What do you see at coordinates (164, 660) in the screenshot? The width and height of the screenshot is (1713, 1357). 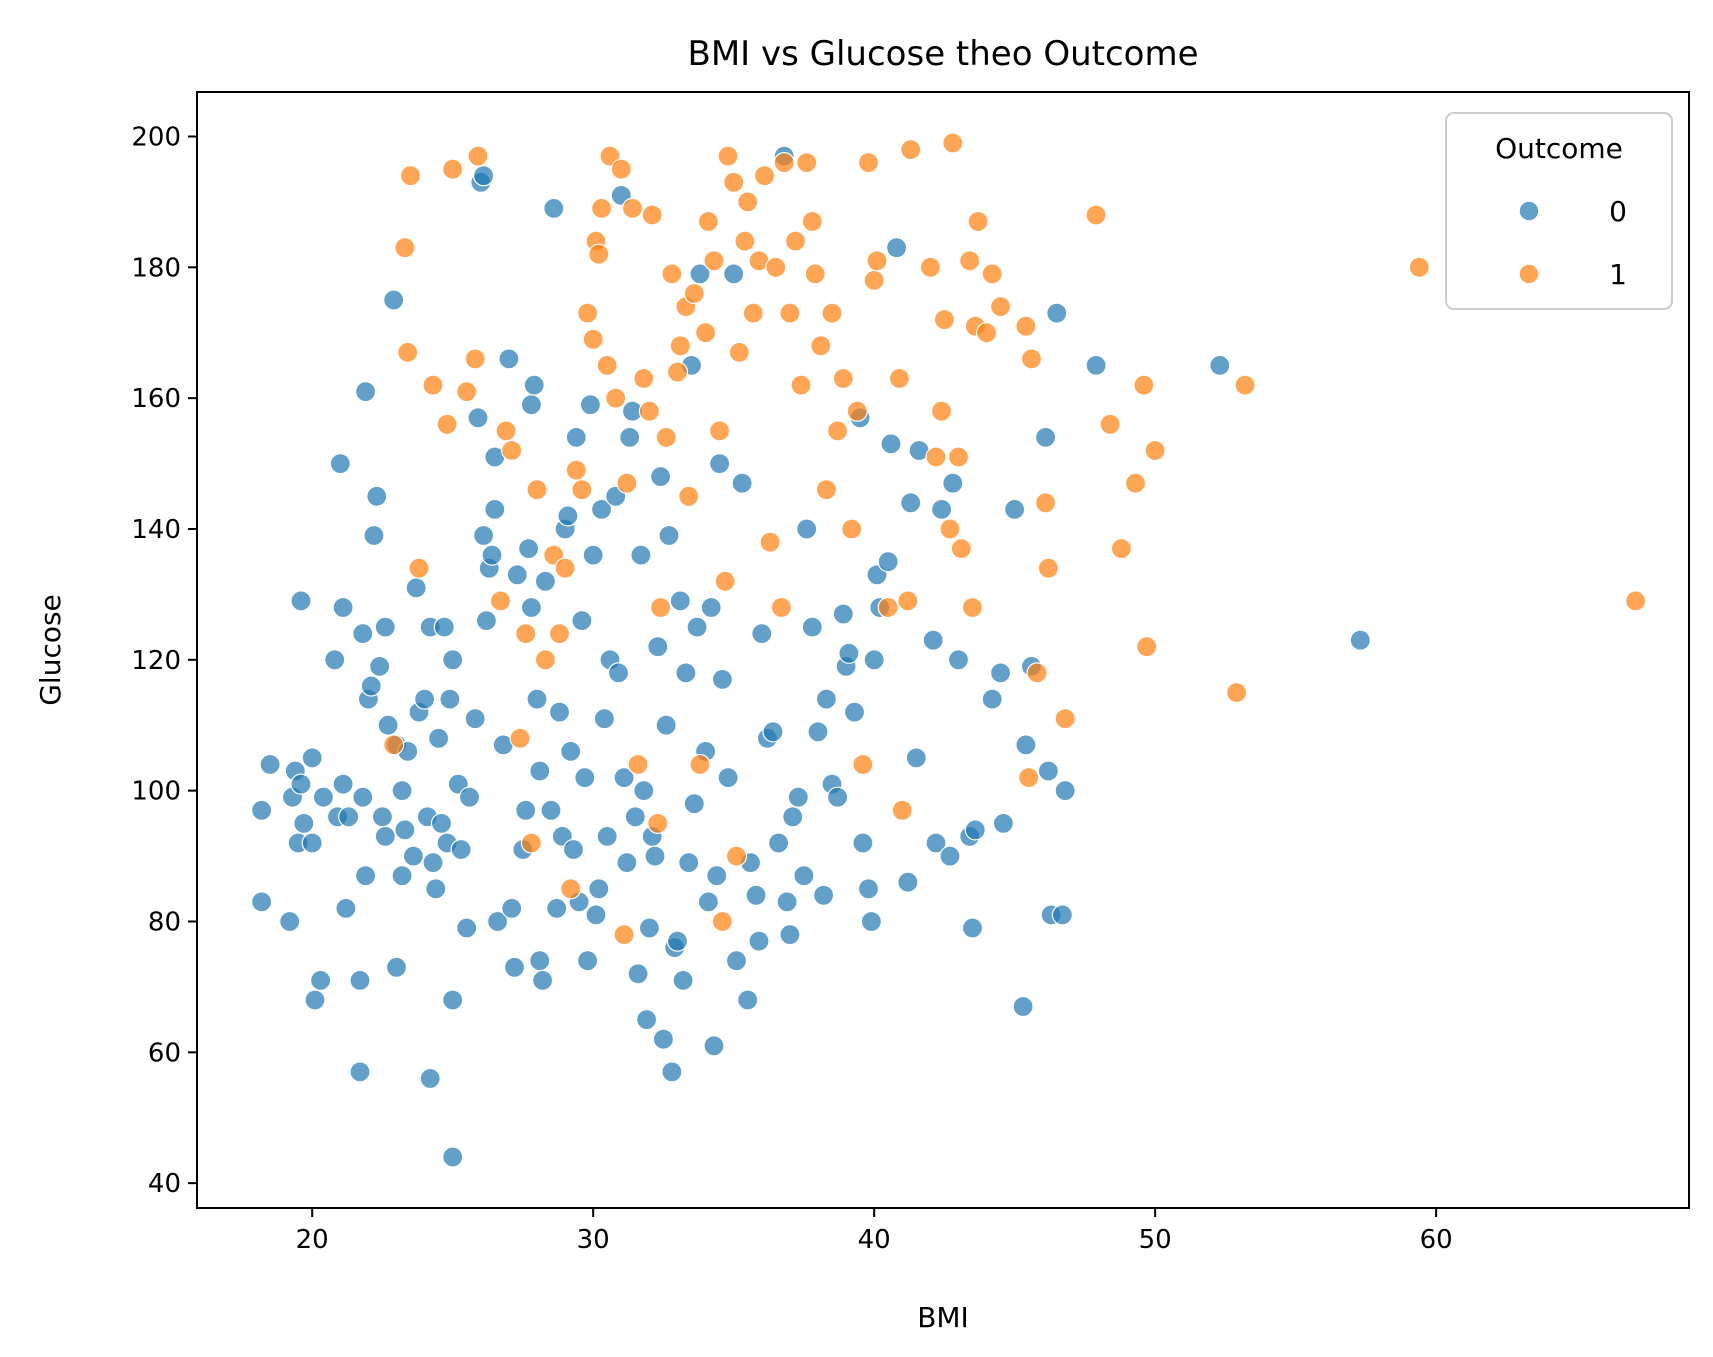 I see `y-axis-ticks: 40 60 80 100 120 140 160 180 200` at bounding box center [164, 660].